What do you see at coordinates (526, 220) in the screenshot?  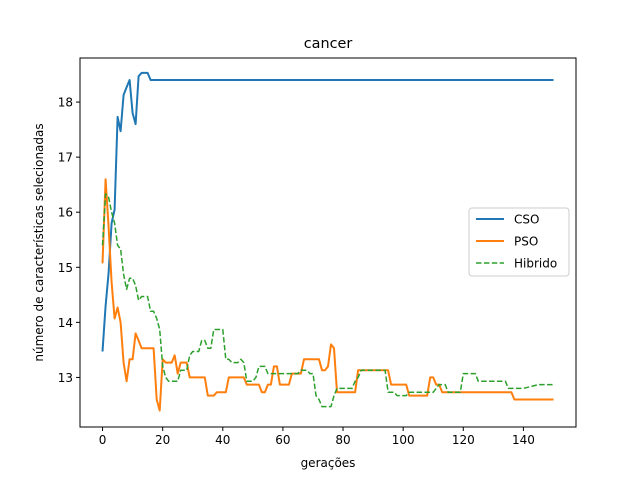 I see `legend-label-cso: CSO` at bounding box center [526, 220].